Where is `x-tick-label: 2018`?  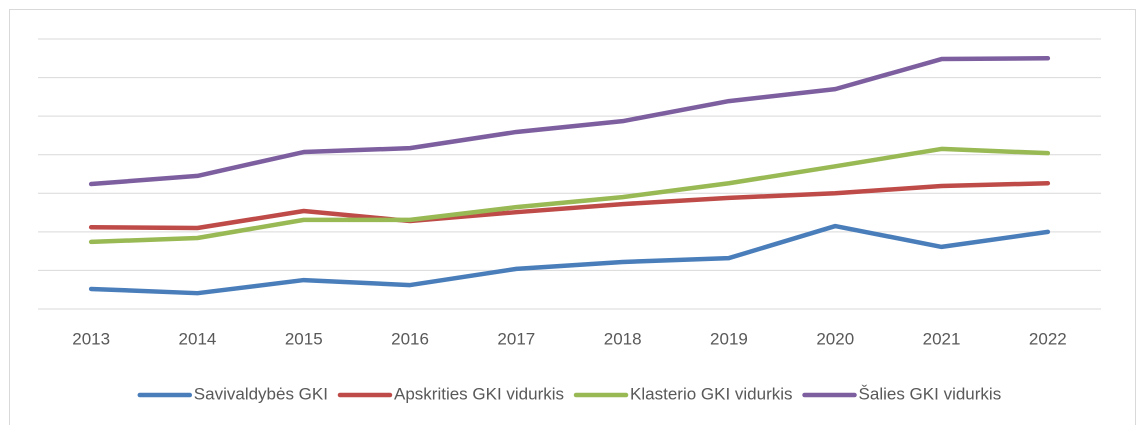
x-tick-label: 2018 is located at coordinates (623, 338).